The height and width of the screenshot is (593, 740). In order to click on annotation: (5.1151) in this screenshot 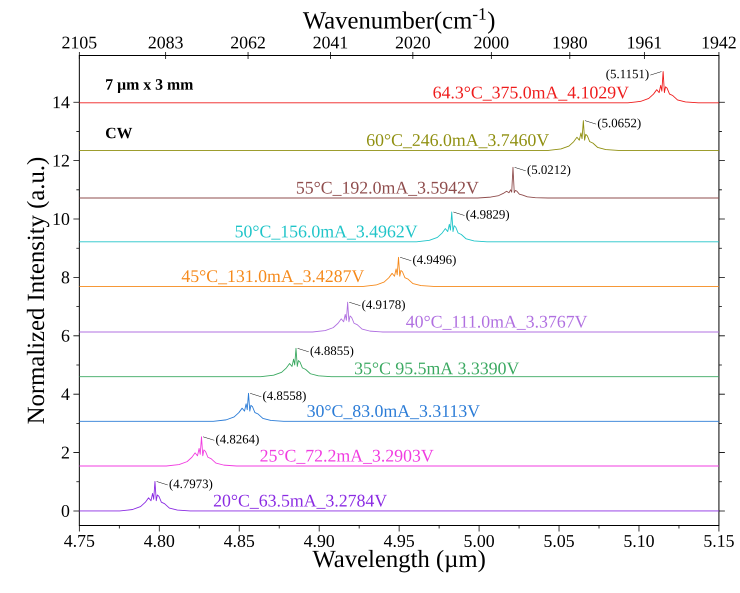, I will do `click(627, 75)`.